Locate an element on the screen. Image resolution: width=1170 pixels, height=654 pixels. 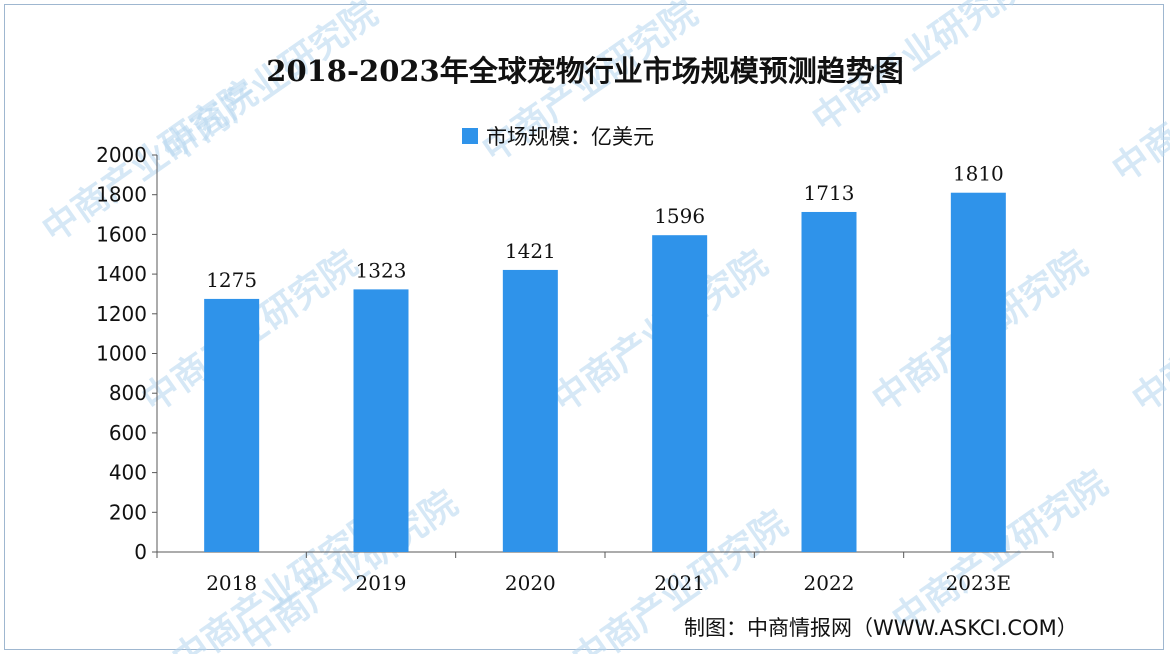
y-tick-label: 1800 is located at coordinates (121, 195).